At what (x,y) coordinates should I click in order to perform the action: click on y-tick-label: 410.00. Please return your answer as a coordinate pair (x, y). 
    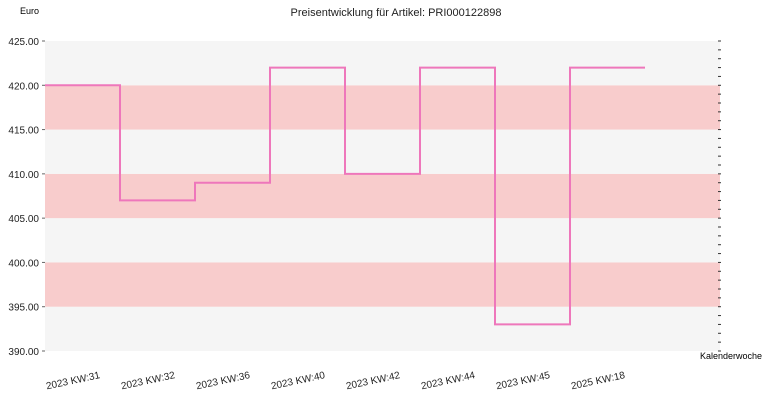
    Looking at the image, I should click on (23, 175).